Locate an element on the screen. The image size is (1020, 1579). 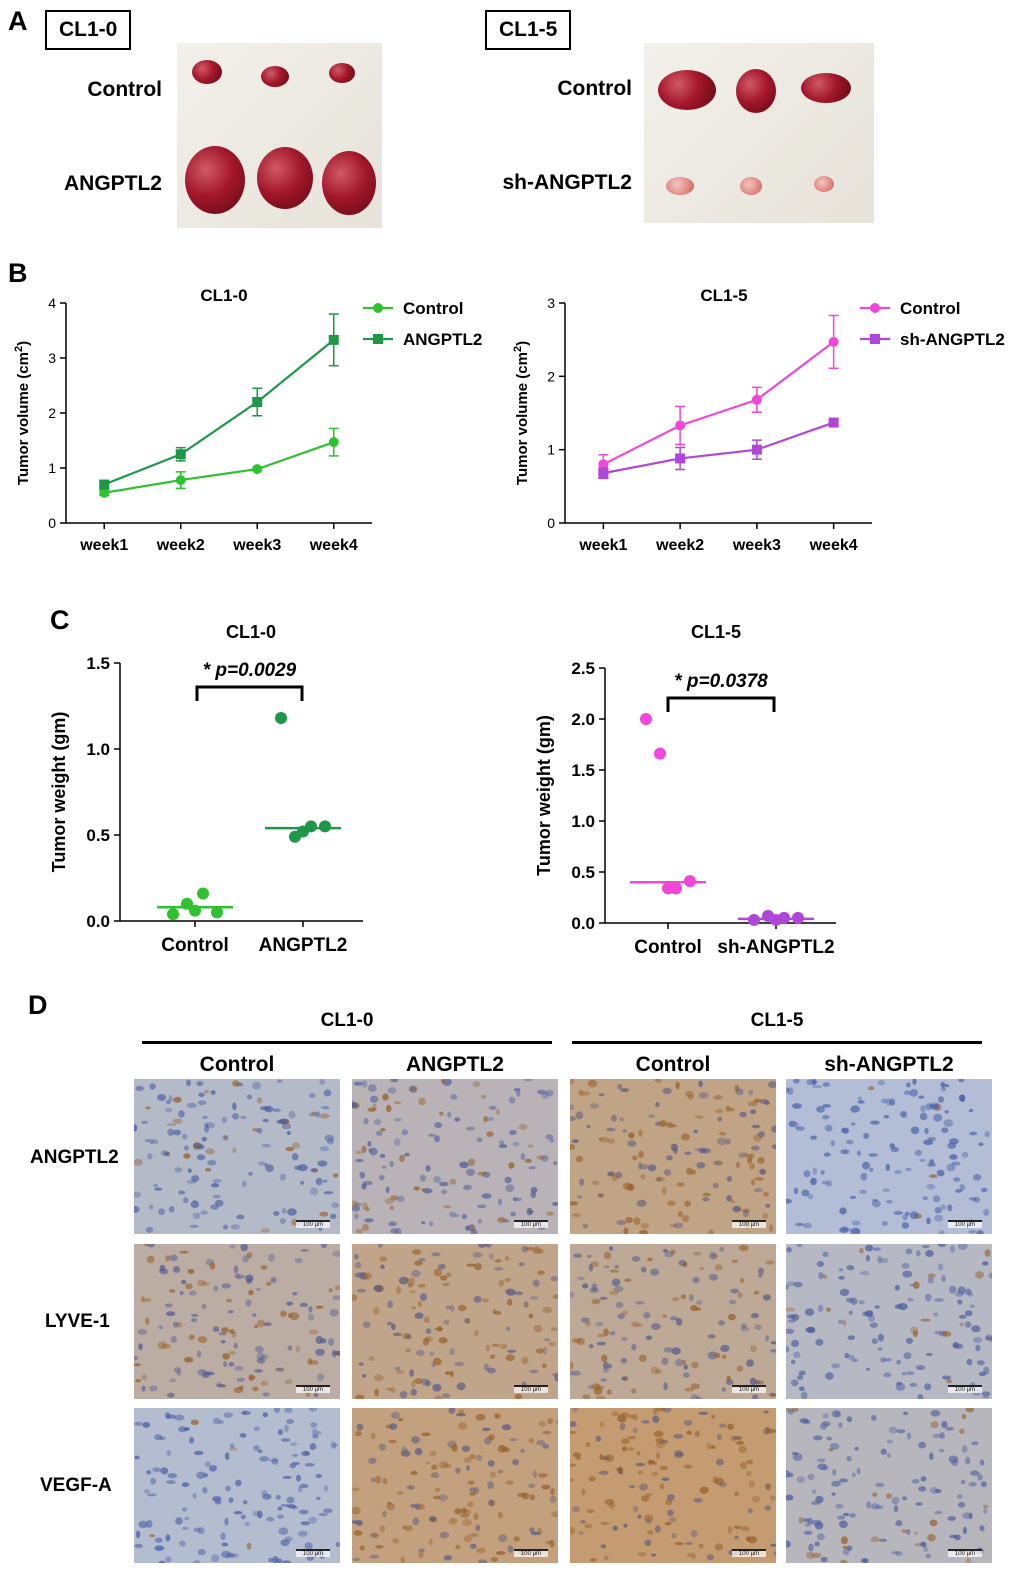
y-tick-label: 1.0 is located at coordinates (98, 749).